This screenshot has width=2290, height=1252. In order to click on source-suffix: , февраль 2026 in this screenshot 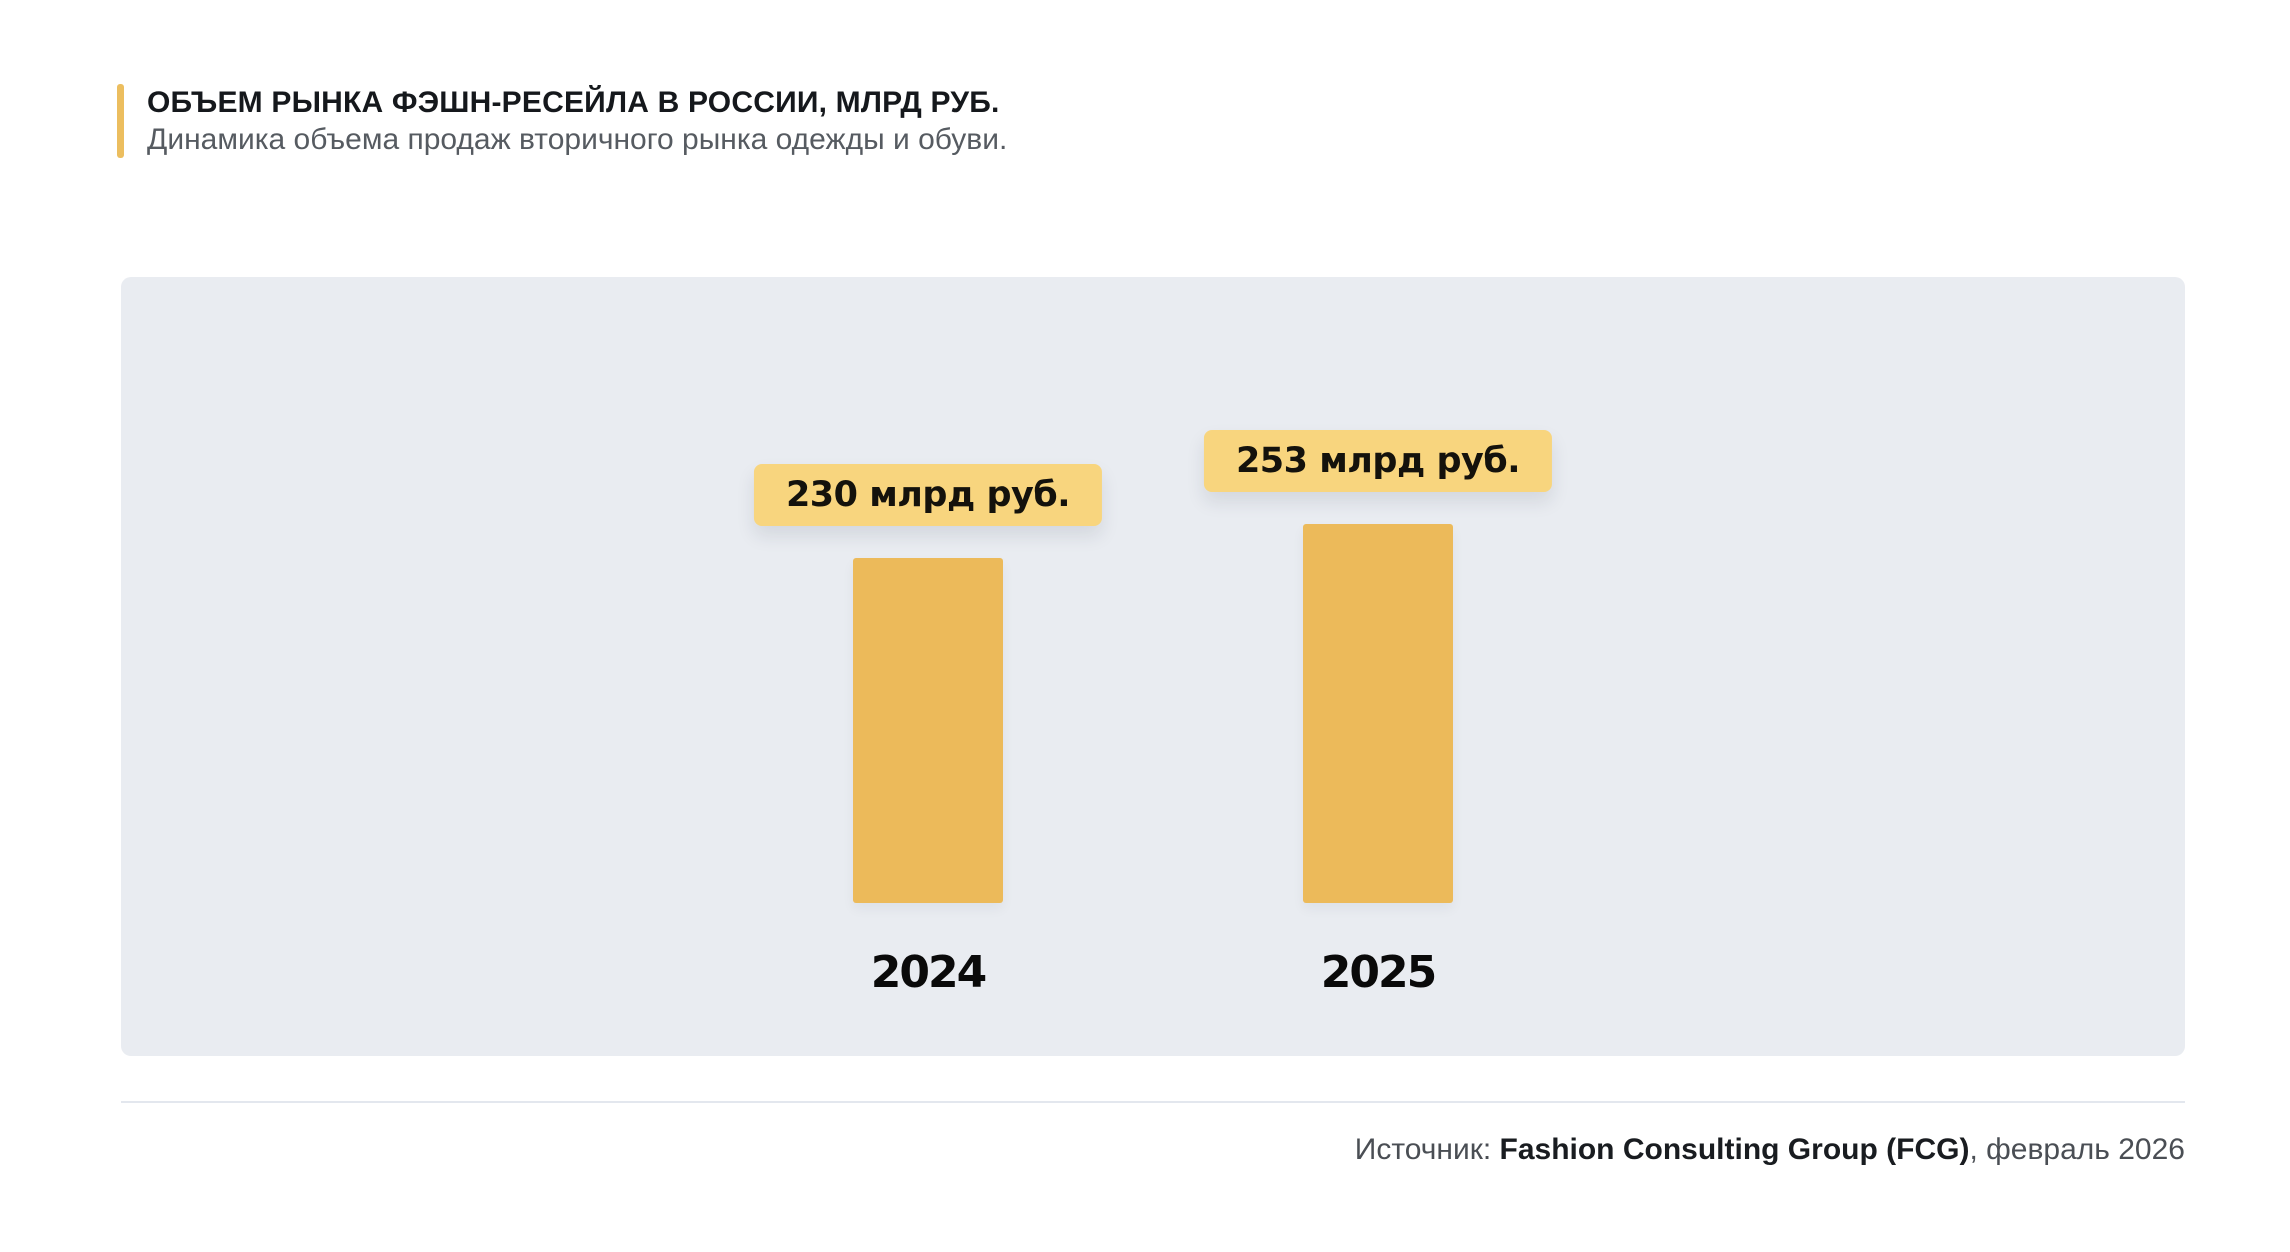, I will do `click(2077, 1149)`.